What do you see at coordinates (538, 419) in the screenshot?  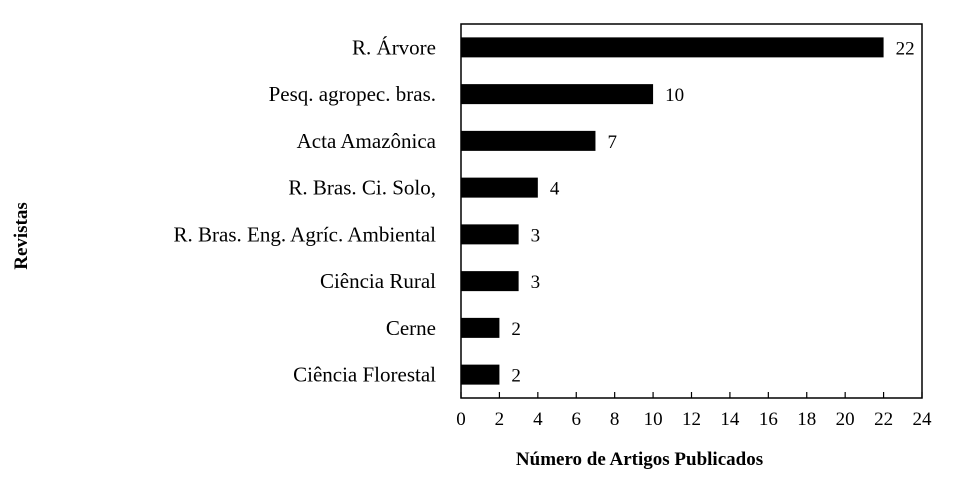 I see `x-tick-label: 4` at bounding box center [538, 419].